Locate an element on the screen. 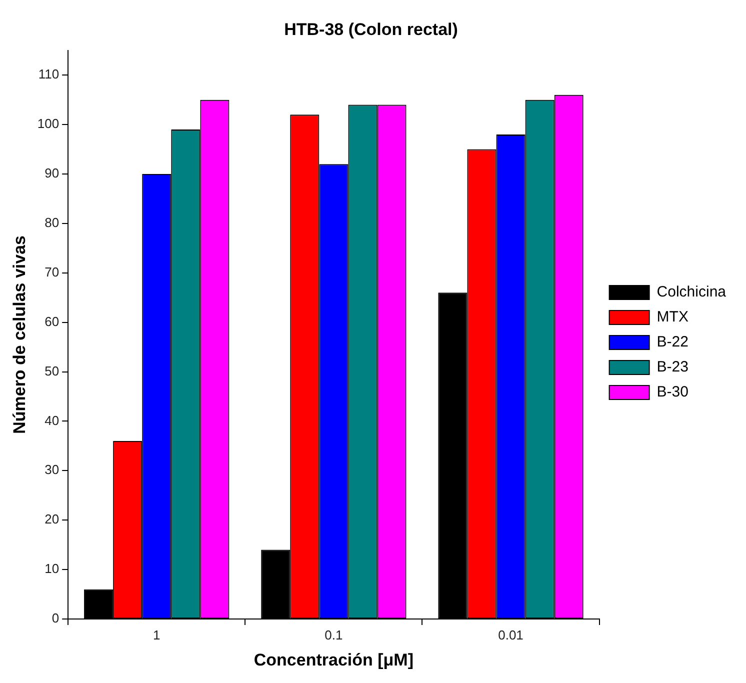  chart-title: HTB-38 (Colon rectal) is located at coordinates (371, 29).